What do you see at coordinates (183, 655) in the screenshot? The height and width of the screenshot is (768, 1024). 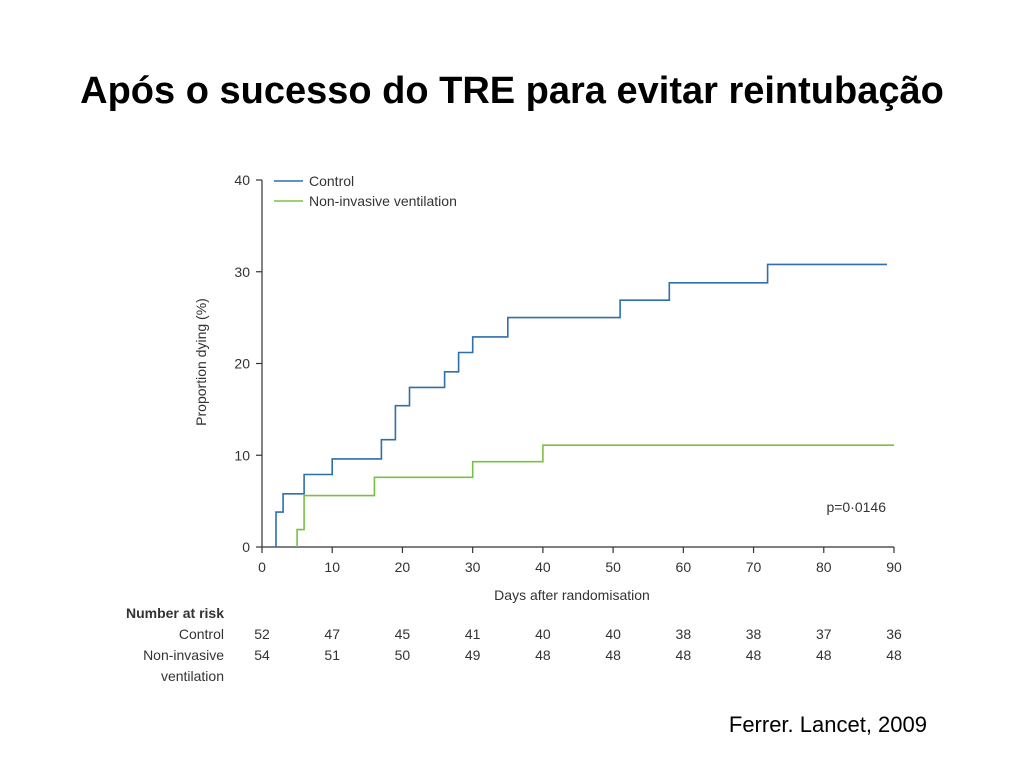 I see `risk-row-label: Non-invasive` at bounding box center [183, 655].